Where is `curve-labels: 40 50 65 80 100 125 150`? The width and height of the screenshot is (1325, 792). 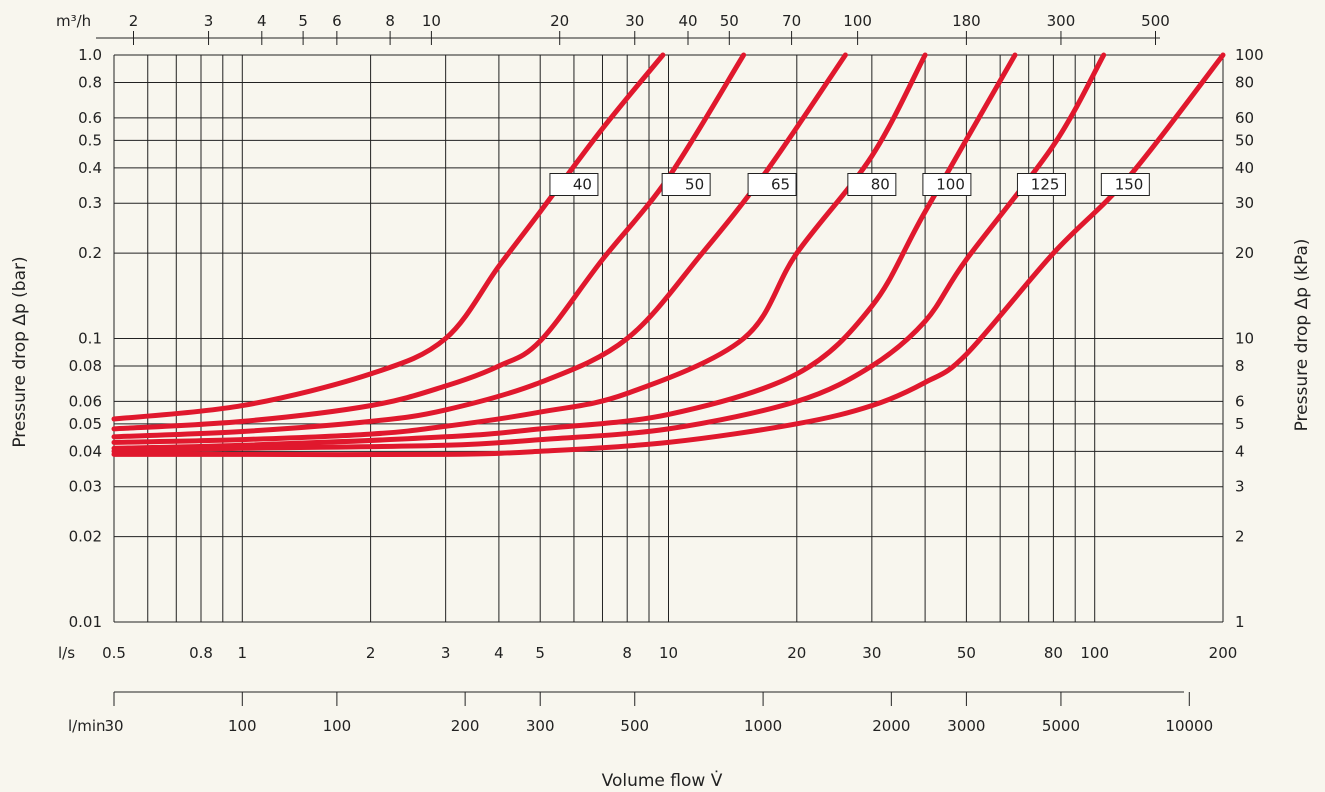 curve-labels: 40 50 65 80 100 125 150 is located at coordinates (849, 185).